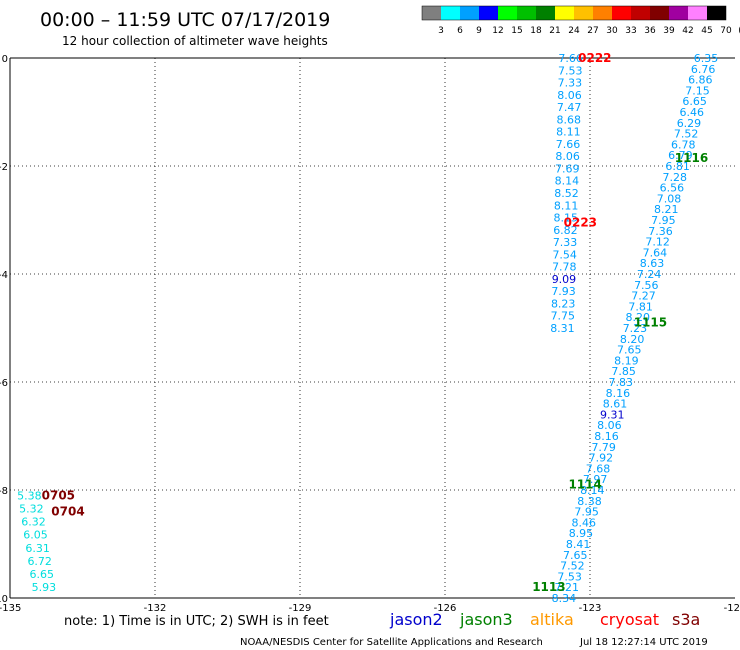  Describe the element at coordinates (677, 166) in the screenshot. I see `wave-height-value: 6.81` at that location.